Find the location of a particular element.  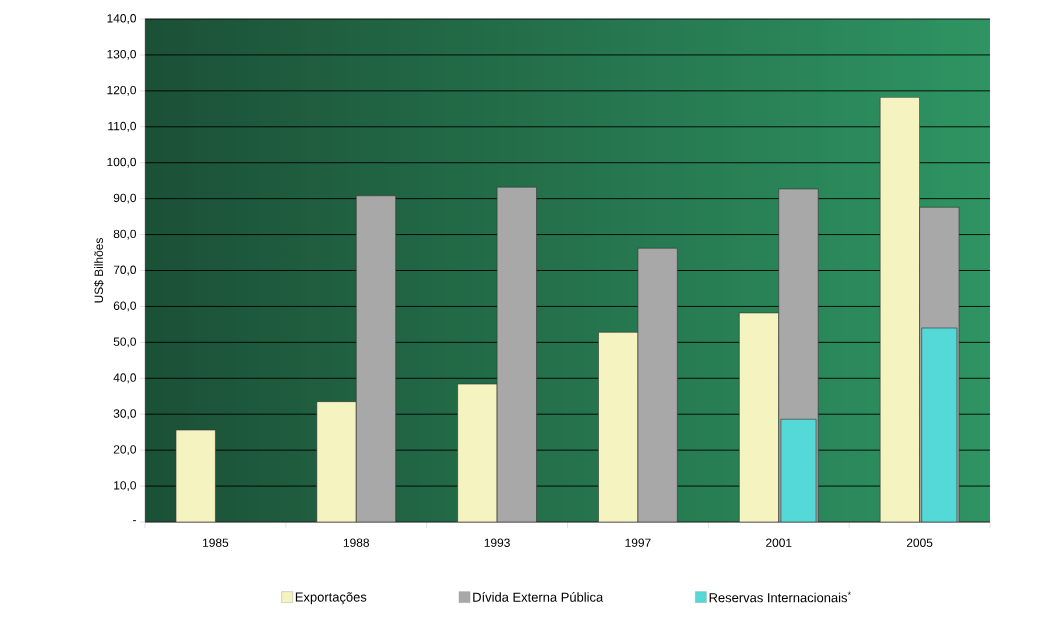

x-tick-label: 2001 is located at coordinates (779, 542).